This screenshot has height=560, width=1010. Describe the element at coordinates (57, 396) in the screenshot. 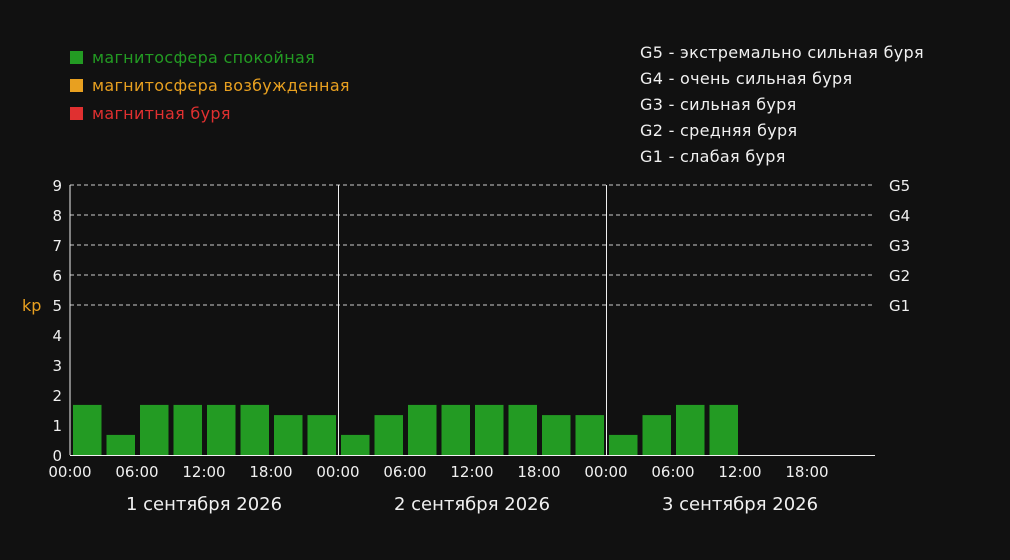

I see `y-tick-label: 2` at that location.